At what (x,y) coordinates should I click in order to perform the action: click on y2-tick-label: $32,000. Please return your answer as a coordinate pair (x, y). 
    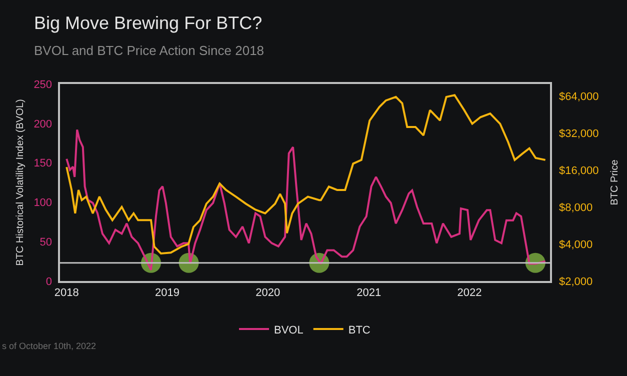
    Looking at the image, I should click on (579, 134).